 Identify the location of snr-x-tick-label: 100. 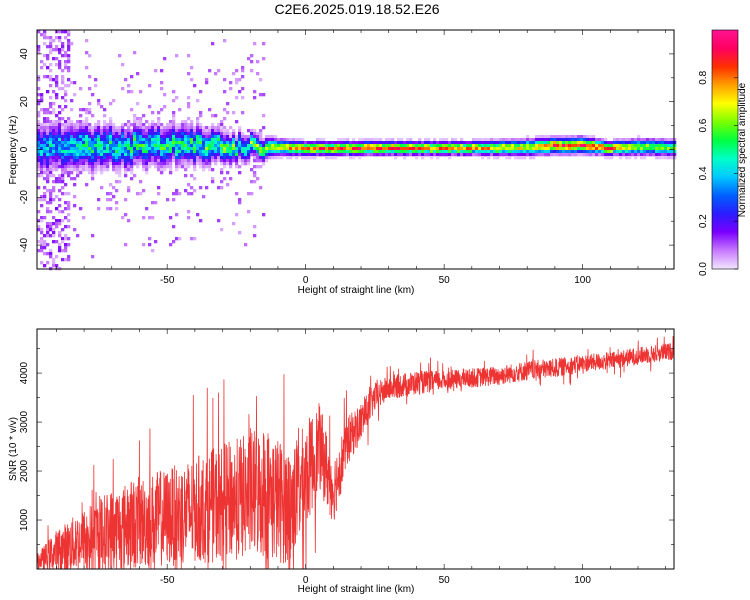
(582, 580).